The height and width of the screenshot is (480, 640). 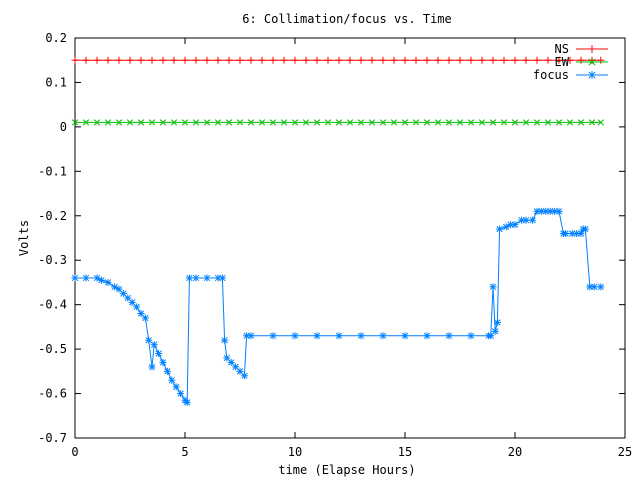 I want to click on legend-marker, so click(x=592, y=62).